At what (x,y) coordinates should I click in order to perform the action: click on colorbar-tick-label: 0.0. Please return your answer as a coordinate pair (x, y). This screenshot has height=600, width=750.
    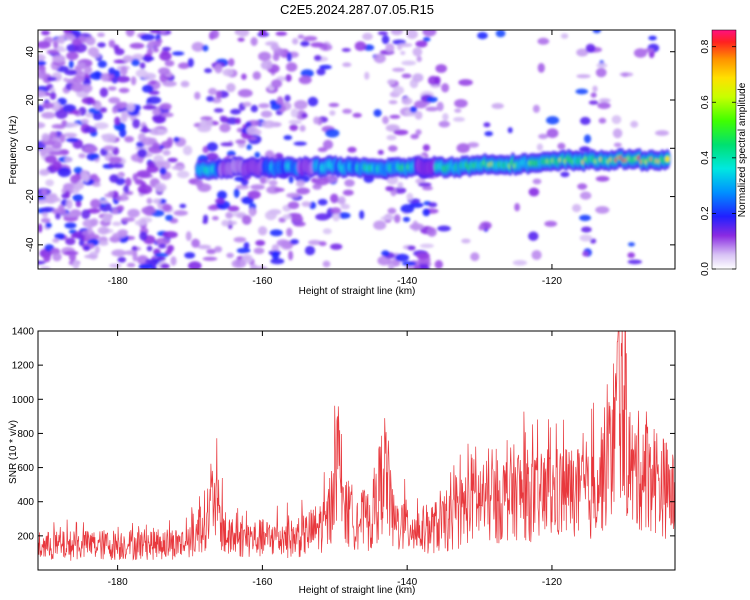
    Looking at the image, I should click on (705, 269).